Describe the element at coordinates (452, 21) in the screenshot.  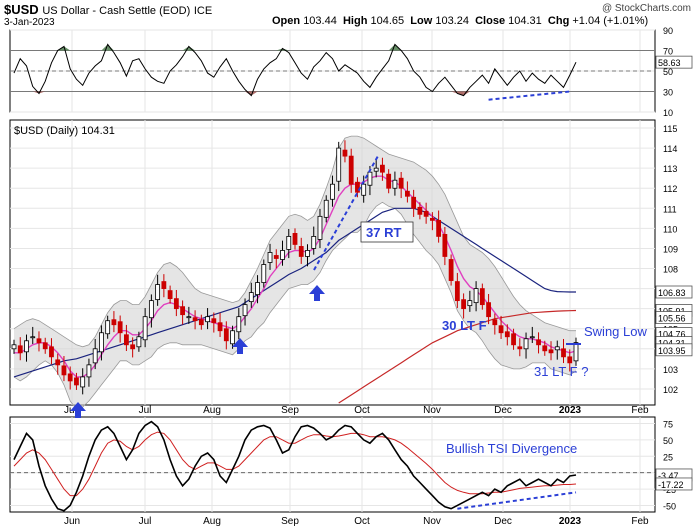
I see `low-value: 103.24` at that location.